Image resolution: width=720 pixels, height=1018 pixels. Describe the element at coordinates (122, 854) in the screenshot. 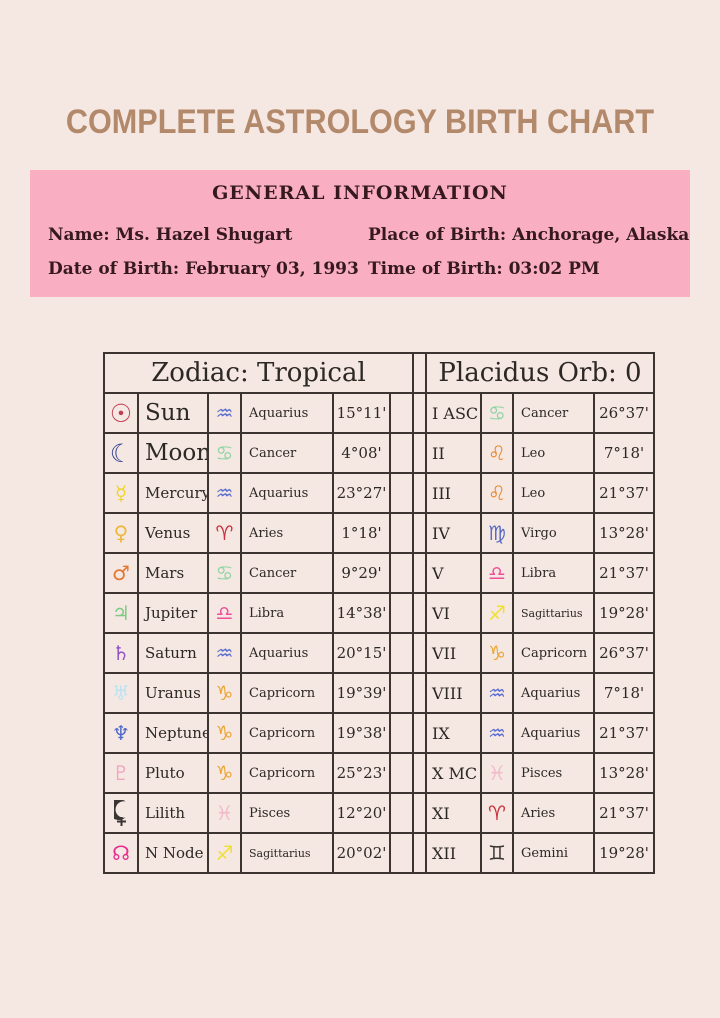

I see `n-node-icon: ☊` at that location.